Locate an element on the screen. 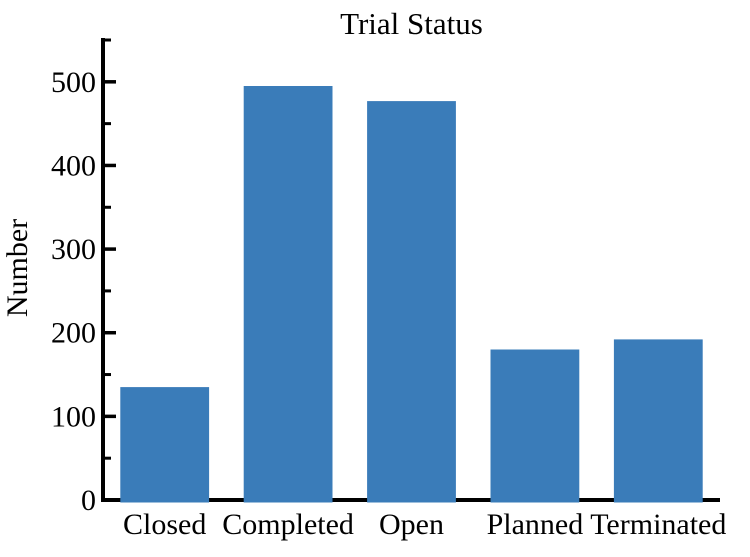 The image size is (750, 557). x-tick-label-terminated: Terminated is located at coordinates (658, 524).